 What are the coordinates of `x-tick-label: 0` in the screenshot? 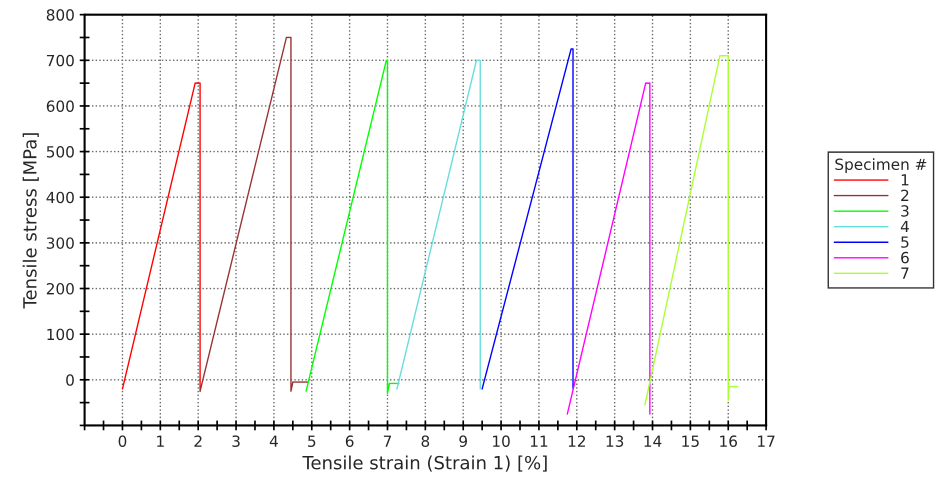 It's located at (122, 441).